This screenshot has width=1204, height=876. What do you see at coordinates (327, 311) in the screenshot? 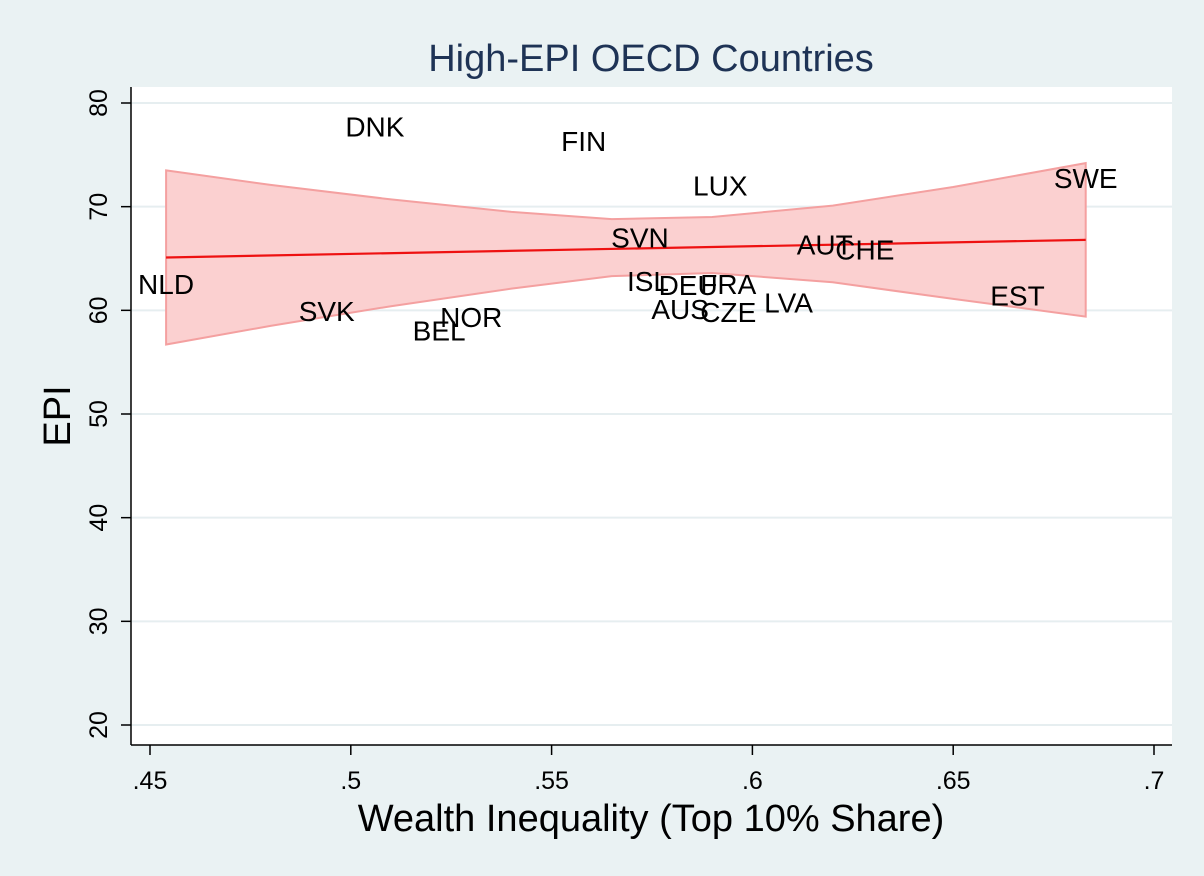
I see `point-label: SVK` at bounding box center [327, 311].